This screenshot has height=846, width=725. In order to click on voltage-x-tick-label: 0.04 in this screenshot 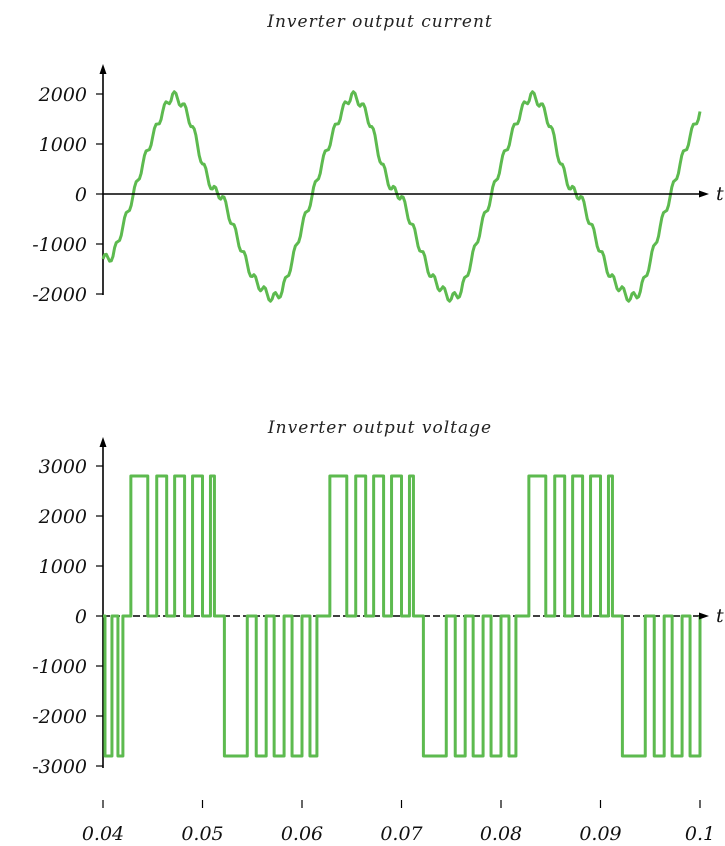, I will do `click(103, 834)`.